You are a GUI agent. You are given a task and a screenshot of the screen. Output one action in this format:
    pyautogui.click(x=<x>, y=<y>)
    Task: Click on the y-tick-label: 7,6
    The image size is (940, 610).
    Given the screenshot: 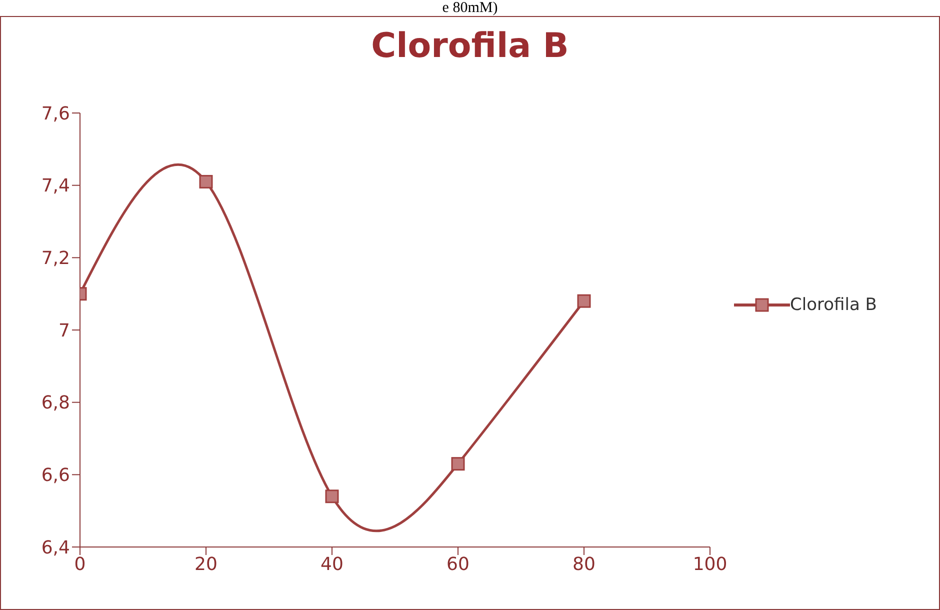 What is the action you would take?
    pyautogui.click(x=55, y=113)
    